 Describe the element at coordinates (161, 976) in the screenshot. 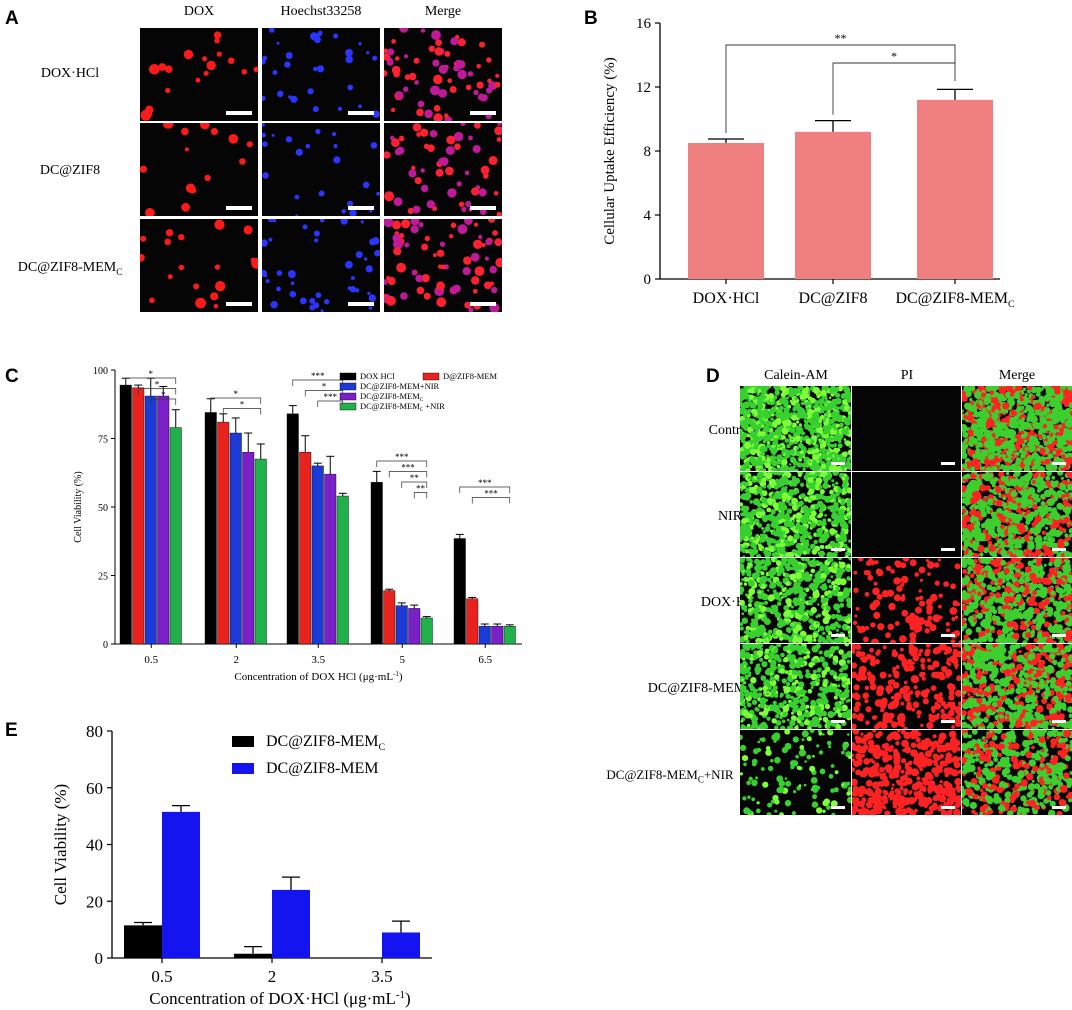

I see `e-x-tick-label: 0.5` at that location.